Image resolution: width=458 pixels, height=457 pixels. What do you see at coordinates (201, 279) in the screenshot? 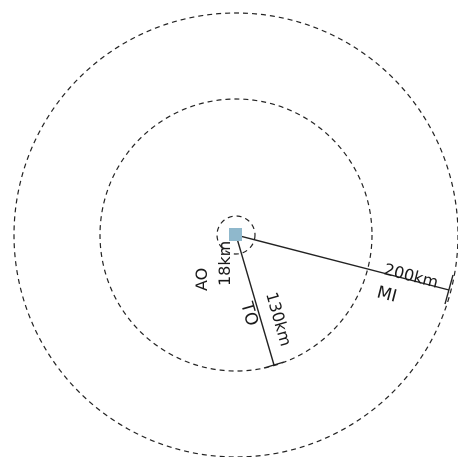
I see `zone-ao-code: AO` at bounding box center [201, 279].